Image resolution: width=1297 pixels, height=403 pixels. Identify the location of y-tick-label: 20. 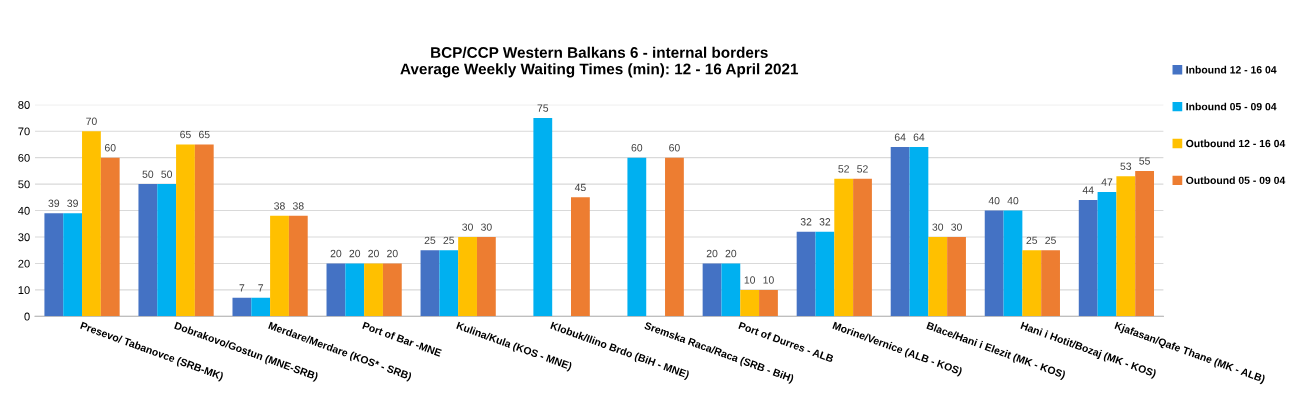
(24, 263).